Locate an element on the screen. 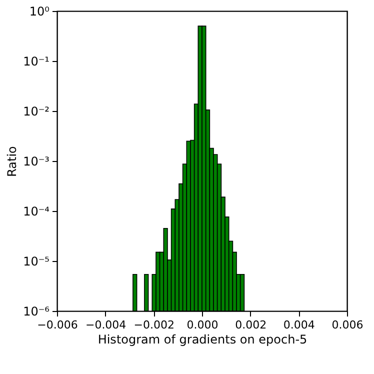 The image size is (374, 374). y-axis-title: Ratio is located at coordinates (12, 161).